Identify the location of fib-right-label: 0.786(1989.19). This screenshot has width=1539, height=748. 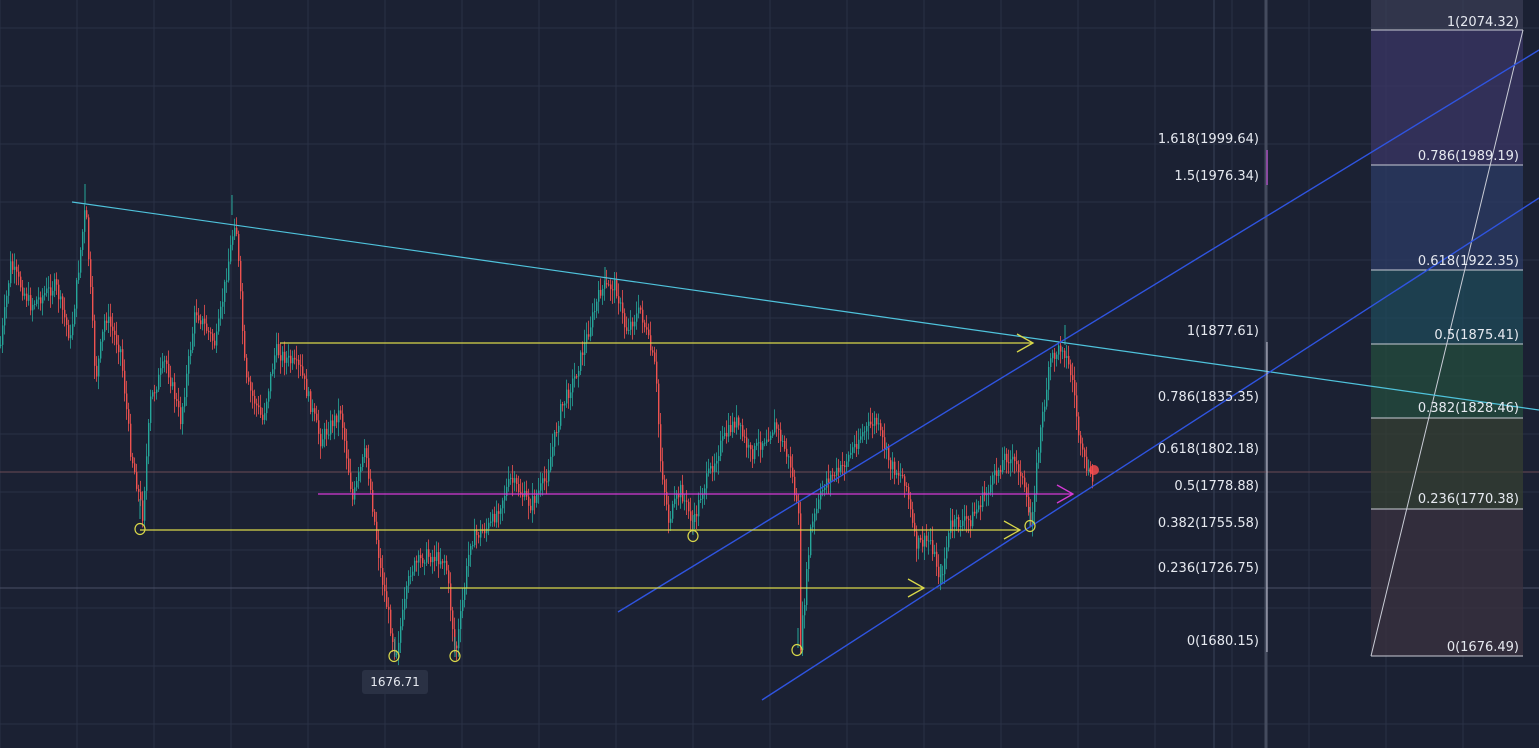
(1468, 156).